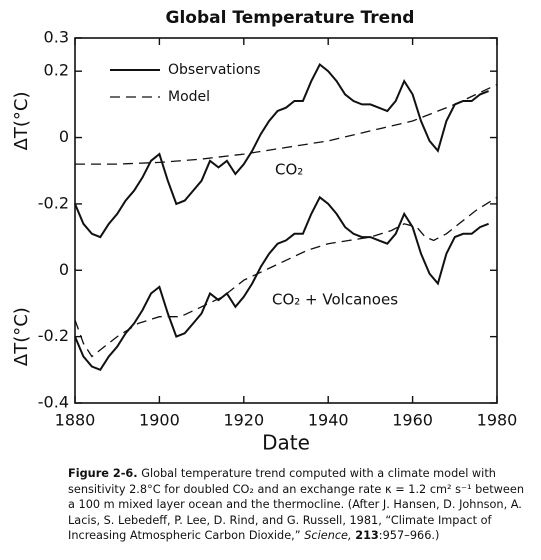  I want to click on caption-pages: :957–966.), so click(409, 535).